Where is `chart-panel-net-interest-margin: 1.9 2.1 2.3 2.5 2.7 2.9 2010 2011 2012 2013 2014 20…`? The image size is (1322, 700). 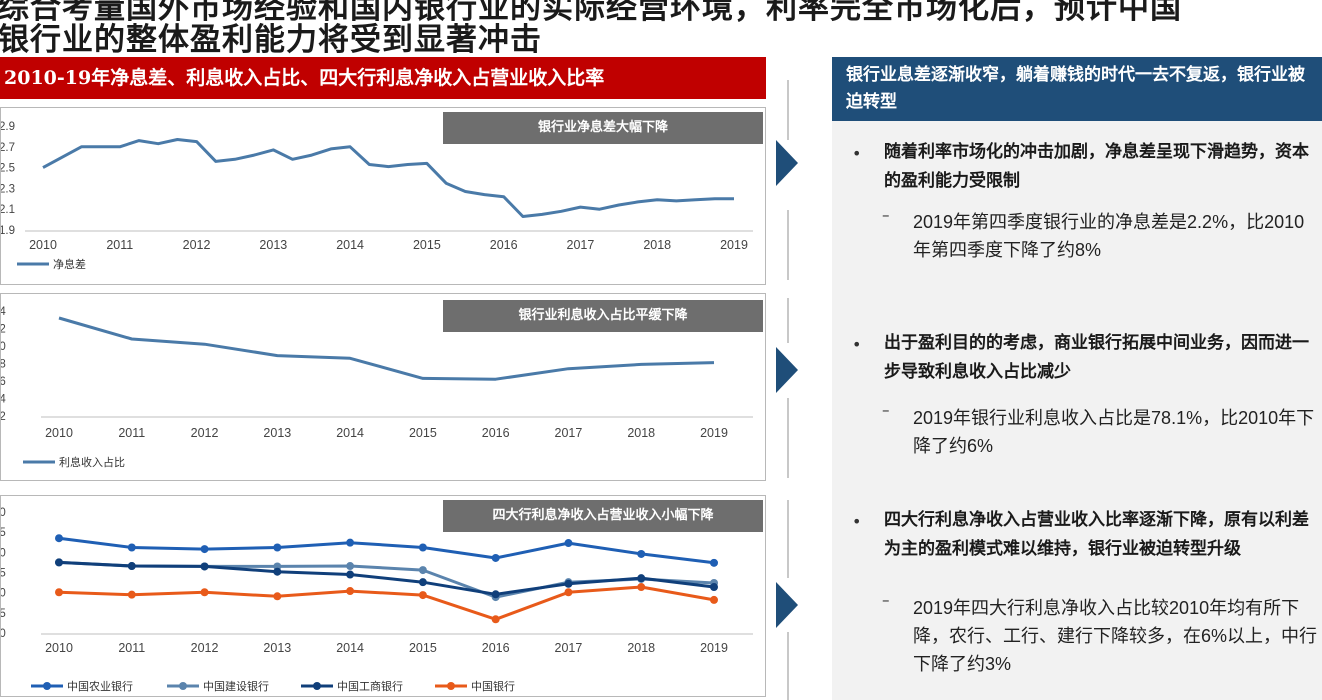 chart-panel-net-interest-margin: 1.9 2.1 2.3 2.5 2.7 2.9 2010 2011 2012 2013 2014 20… is located at coordinates (383, 196).